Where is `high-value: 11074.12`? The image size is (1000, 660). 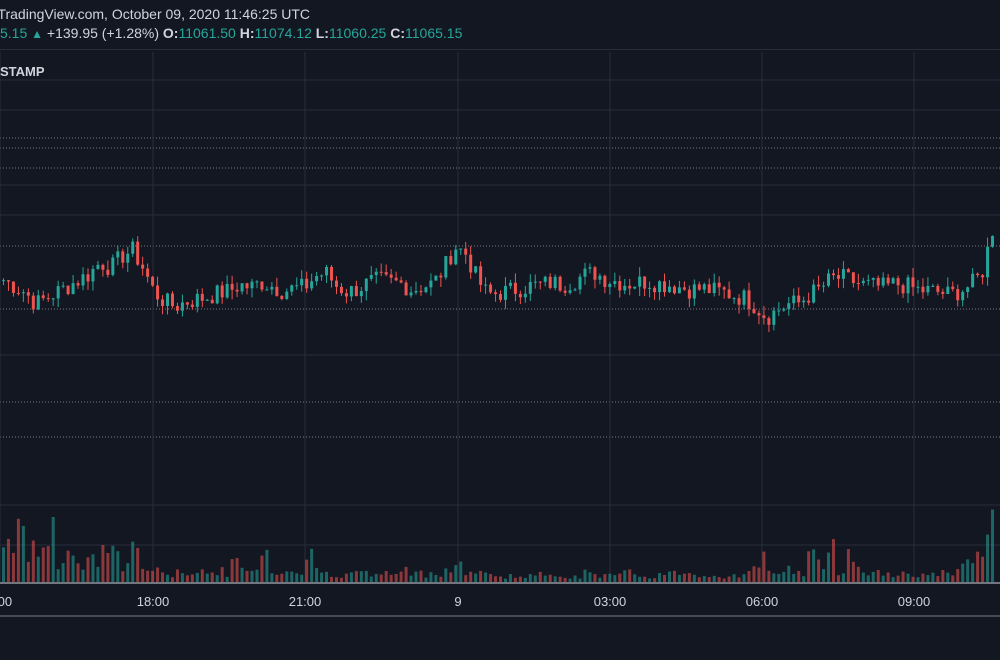
high-value: 11074.12 is located at coordinates (283, 33).